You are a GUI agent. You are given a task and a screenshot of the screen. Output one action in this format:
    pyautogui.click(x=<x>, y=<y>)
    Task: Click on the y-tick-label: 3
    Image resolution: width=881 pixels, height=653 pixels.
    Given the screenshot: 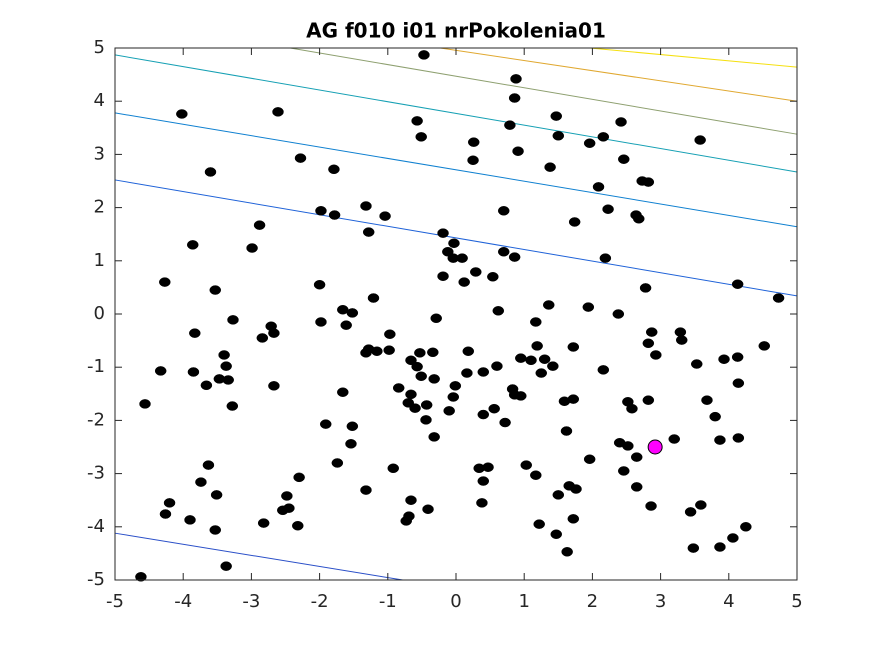 What is the action you would take?
    pyautogui.click(x=99, y=153)
    